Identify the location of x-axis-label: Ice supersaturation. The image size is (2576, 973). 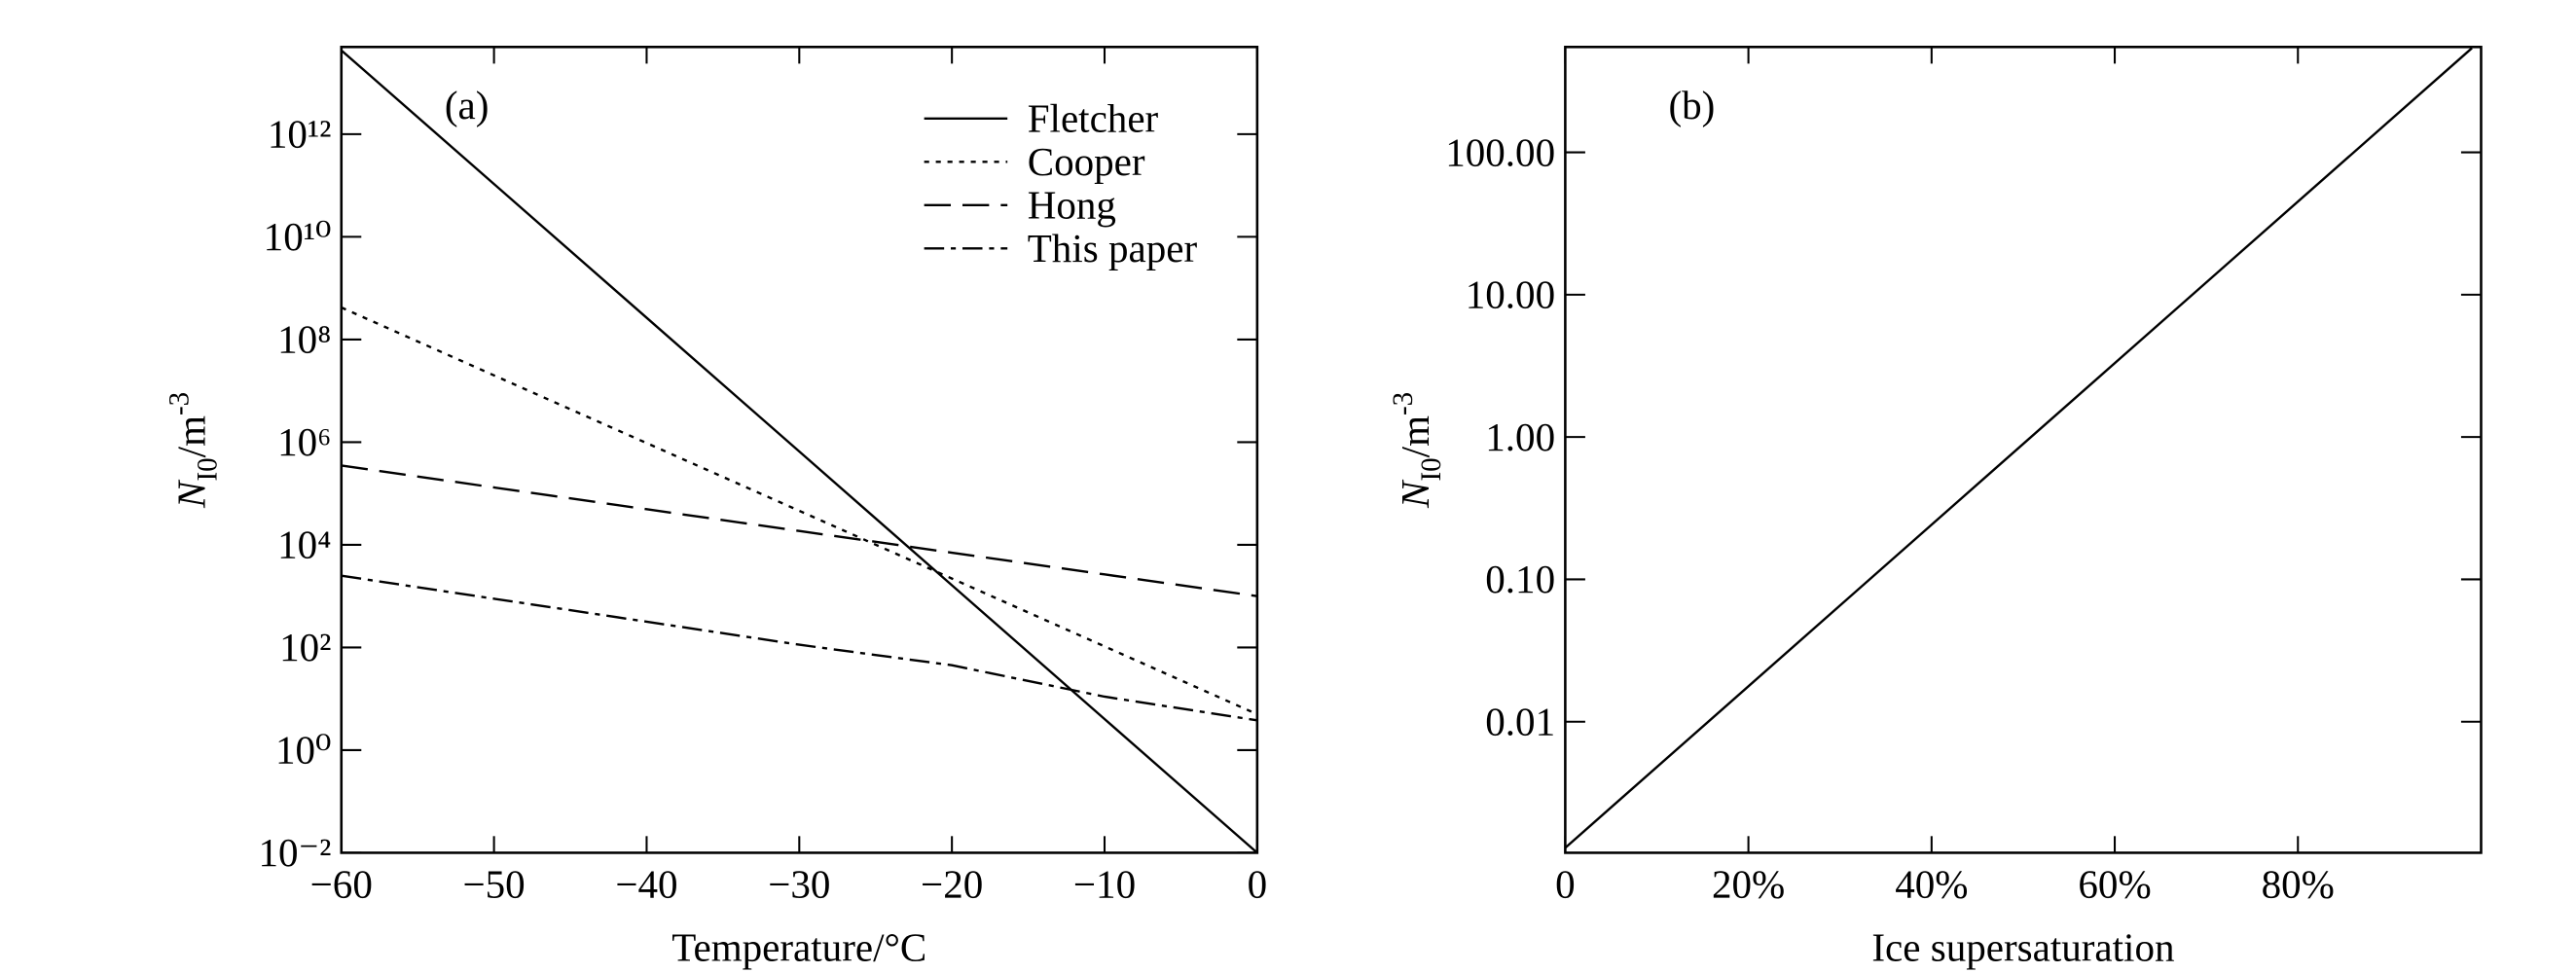
(2022, 947).